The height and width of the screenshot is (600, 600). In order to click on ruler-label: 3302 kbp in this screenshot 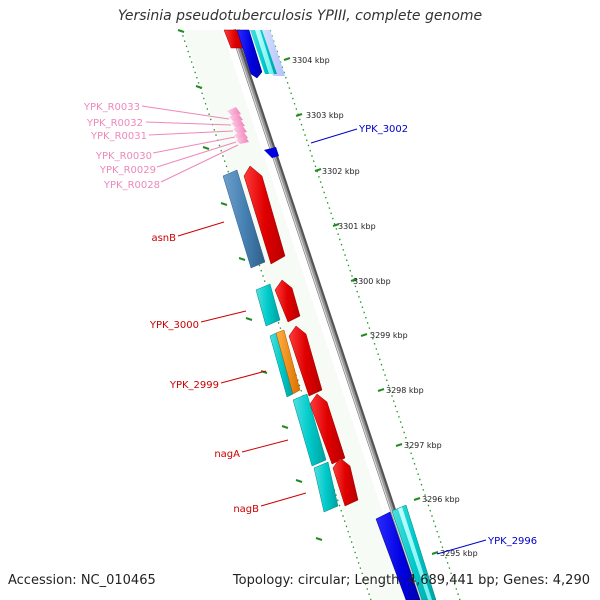, I will do `click(341, 171)`.